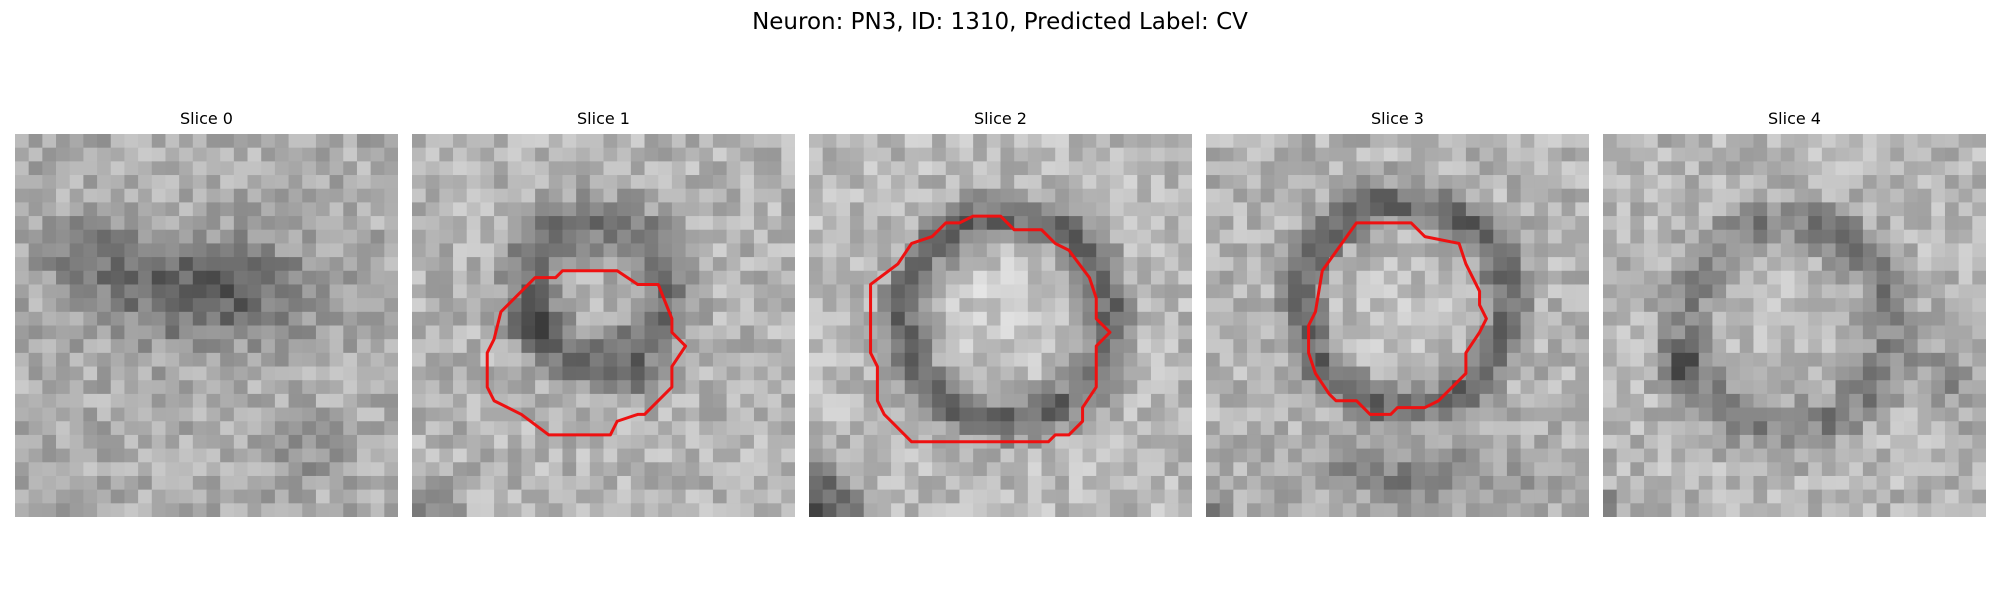 The height and width of the screenshot is (600, 2000). I want to click on slice-title: Slice 4, so click(1794, 118).